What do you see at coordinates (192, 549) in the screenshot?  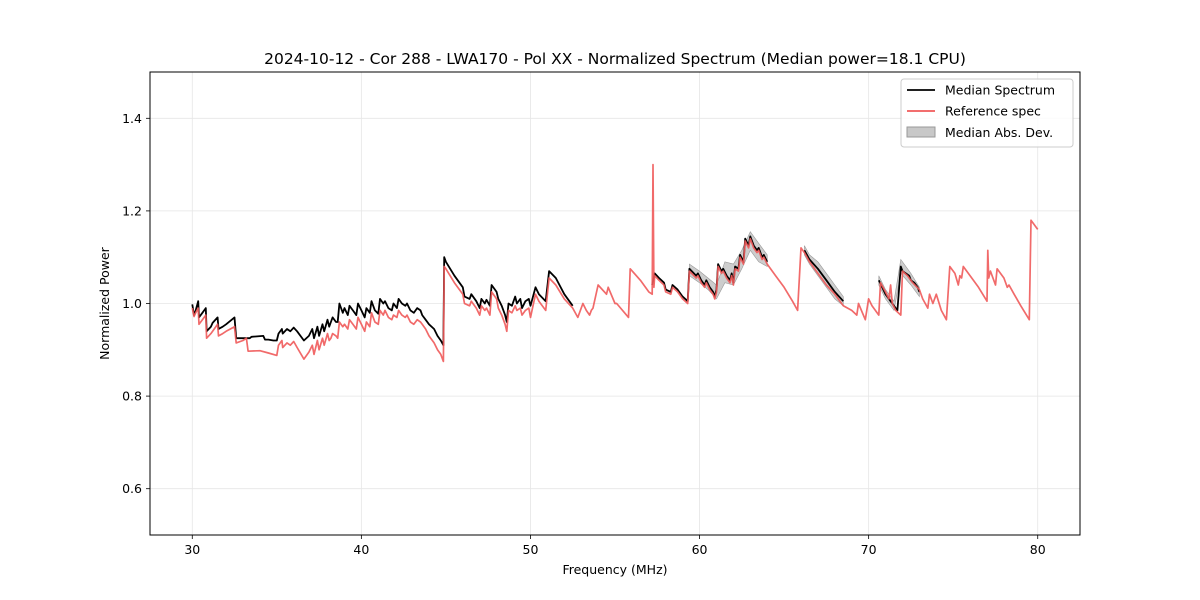 I see `x-tick-label: 30` at bounding box center [192, 549].